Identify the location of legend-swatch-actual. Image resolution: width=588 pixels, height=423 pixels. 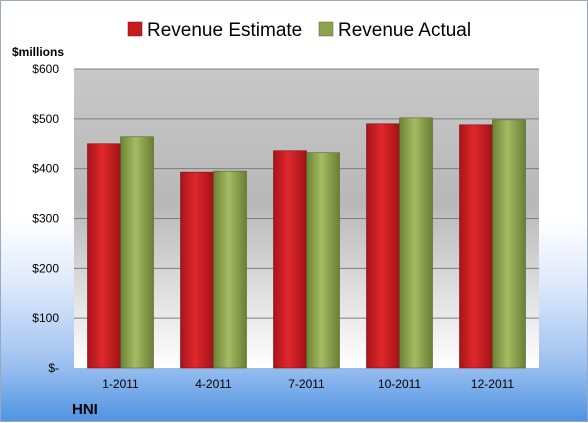
(326, 29).